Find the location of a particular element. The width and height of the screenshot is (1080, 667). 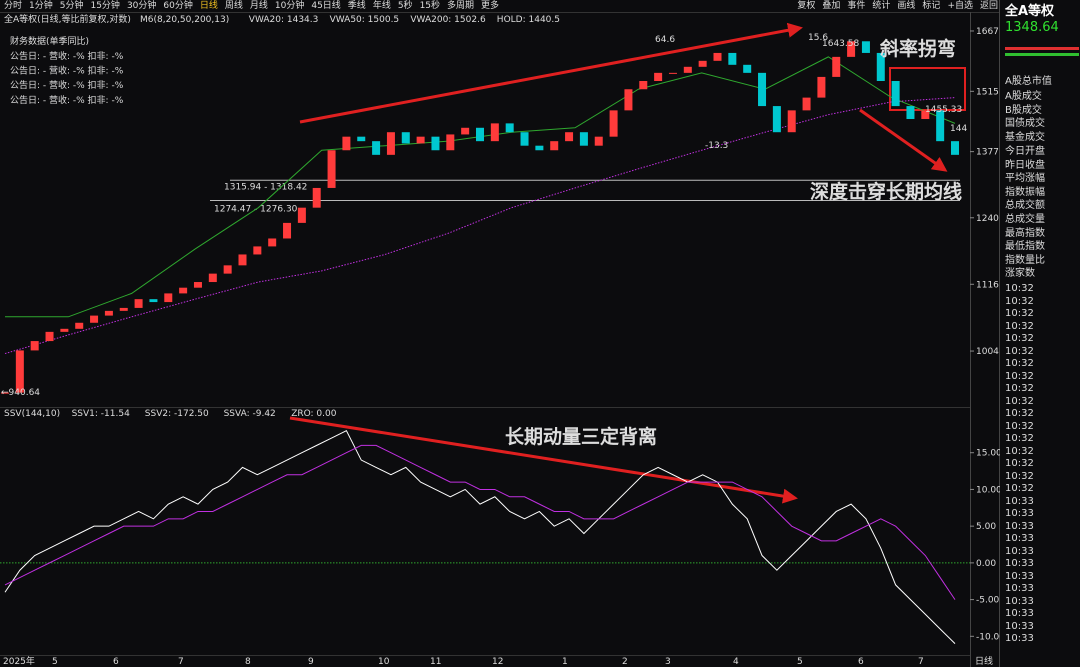

y-tick-label: 1240 is located at coordinates (987, 219).